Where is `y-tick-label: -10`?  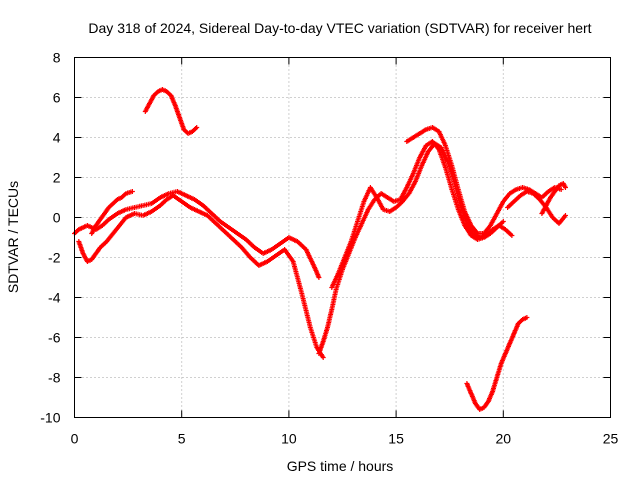 y-tick-label: -10 is located at coordinates (50, 418).